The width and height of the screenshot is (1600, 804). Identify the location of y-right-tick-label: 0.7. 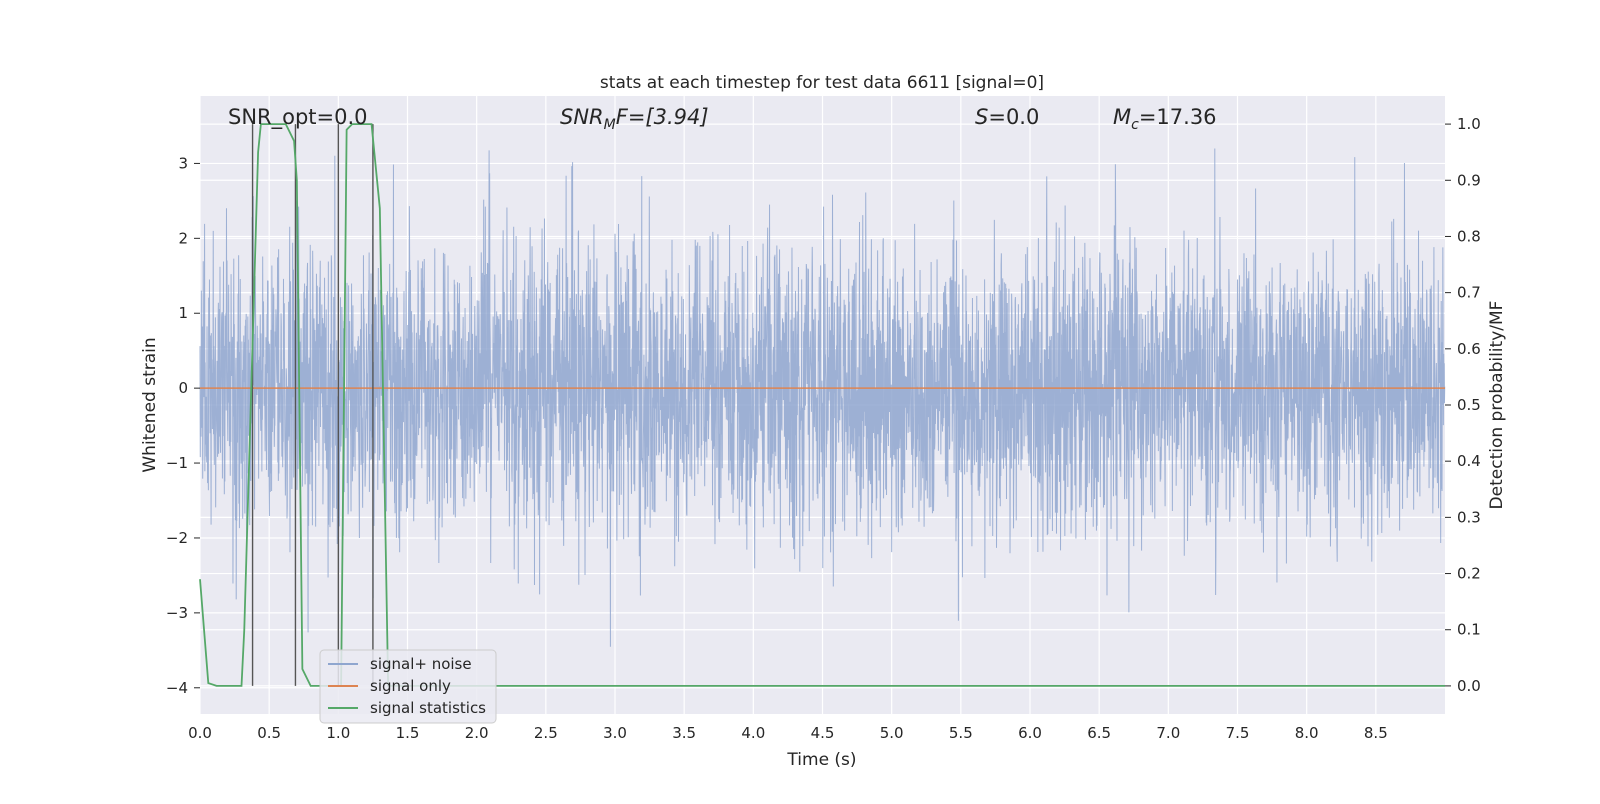
(1469, 293).